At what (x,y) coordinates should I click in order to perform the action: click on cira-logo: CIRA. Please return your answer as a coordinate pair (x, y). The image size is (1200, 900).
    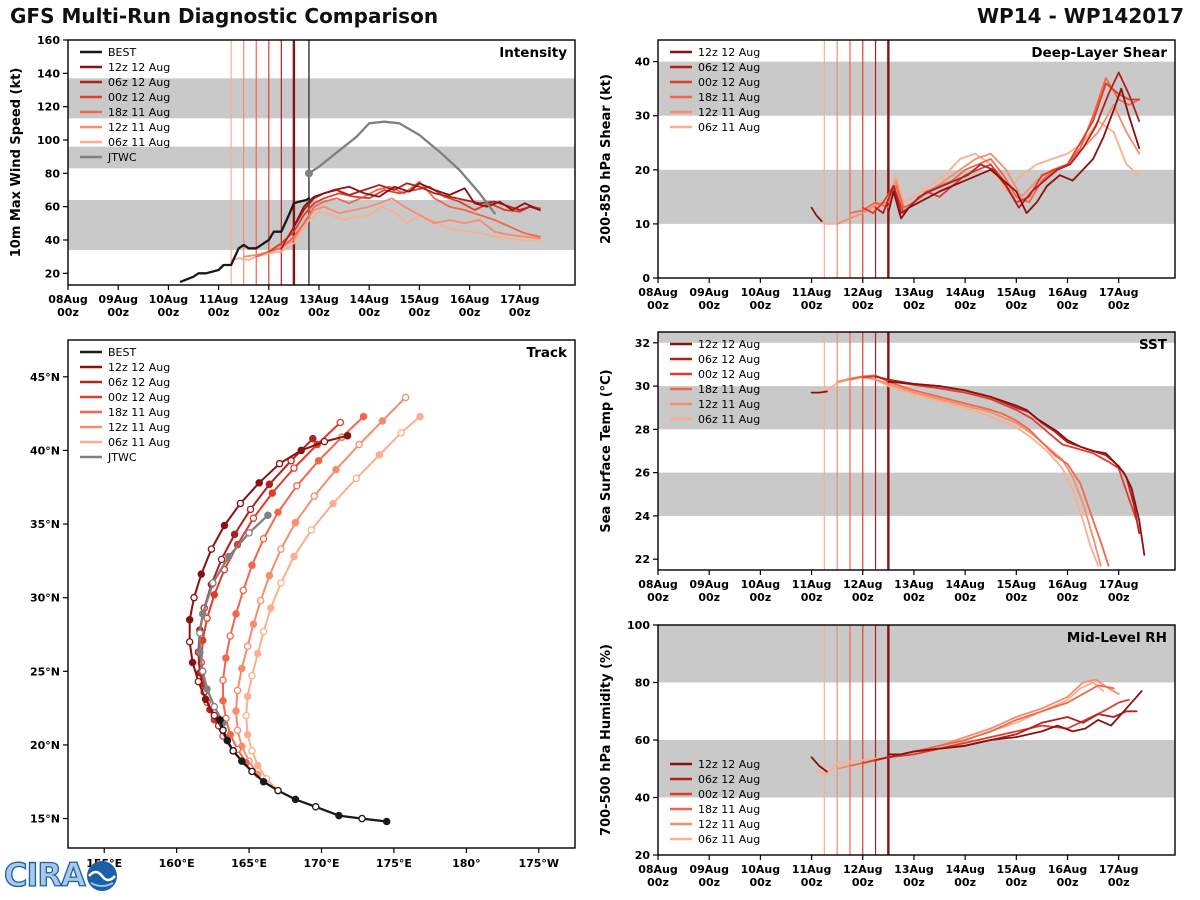
    Looking at the image, I should click on (67, 876).